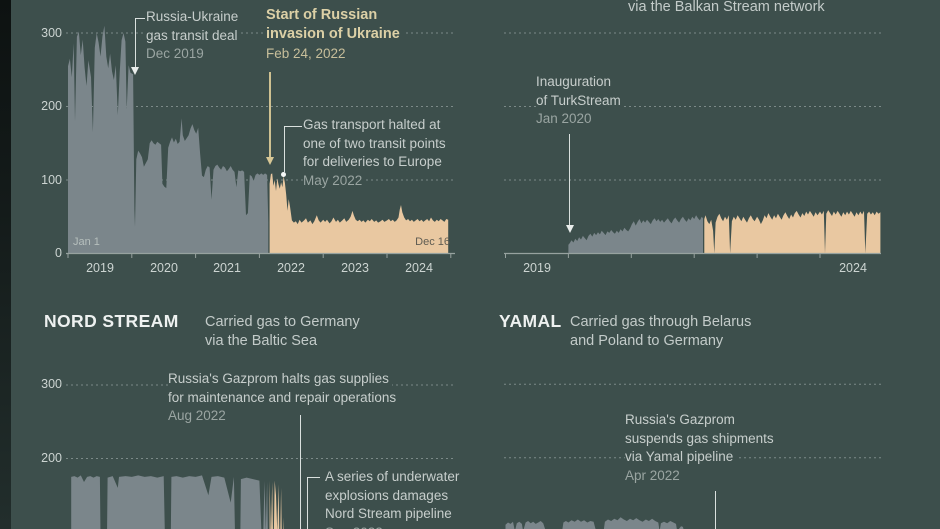 The image size is (940, 529). Describe the element at coordinates (575, 82) in the screenshot. I see `annotation-line: Inauguration` at that location.